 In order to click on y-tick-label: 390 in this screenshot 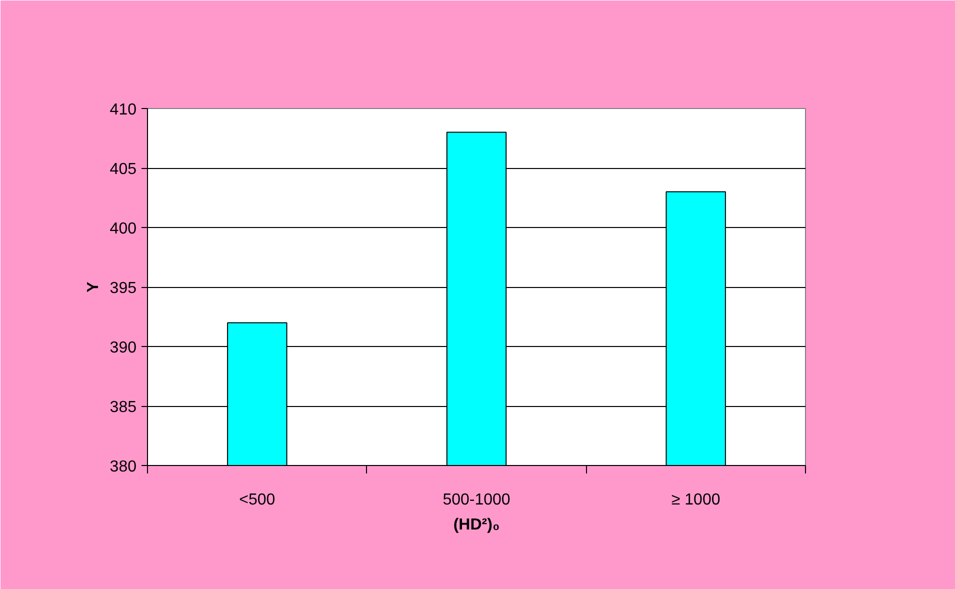, I will do `click(123, 348)`.